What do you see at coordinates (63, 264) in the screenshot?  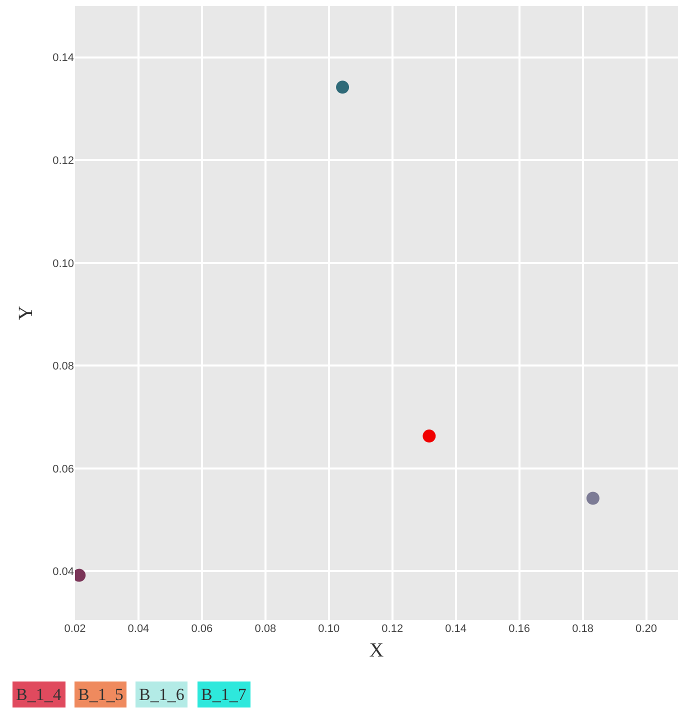 I see `y-tick-label: 0.10` at bounding box center [63, 264].